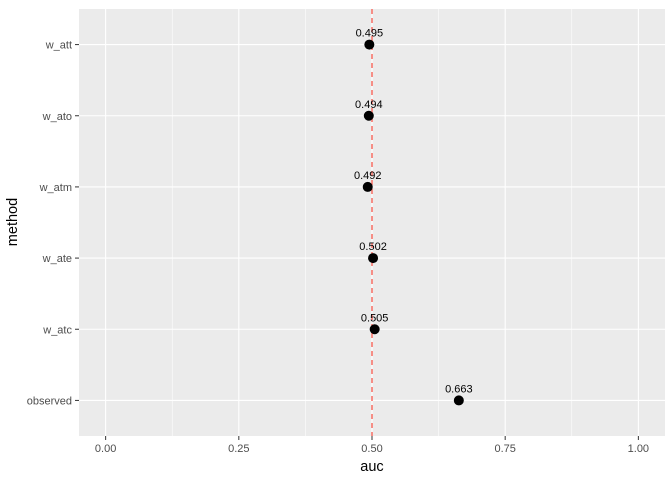 The image size is (672, 480). I want to click on x-axis: 0.00 0.25 0.50 0.75 1.00, so click(372, 445).